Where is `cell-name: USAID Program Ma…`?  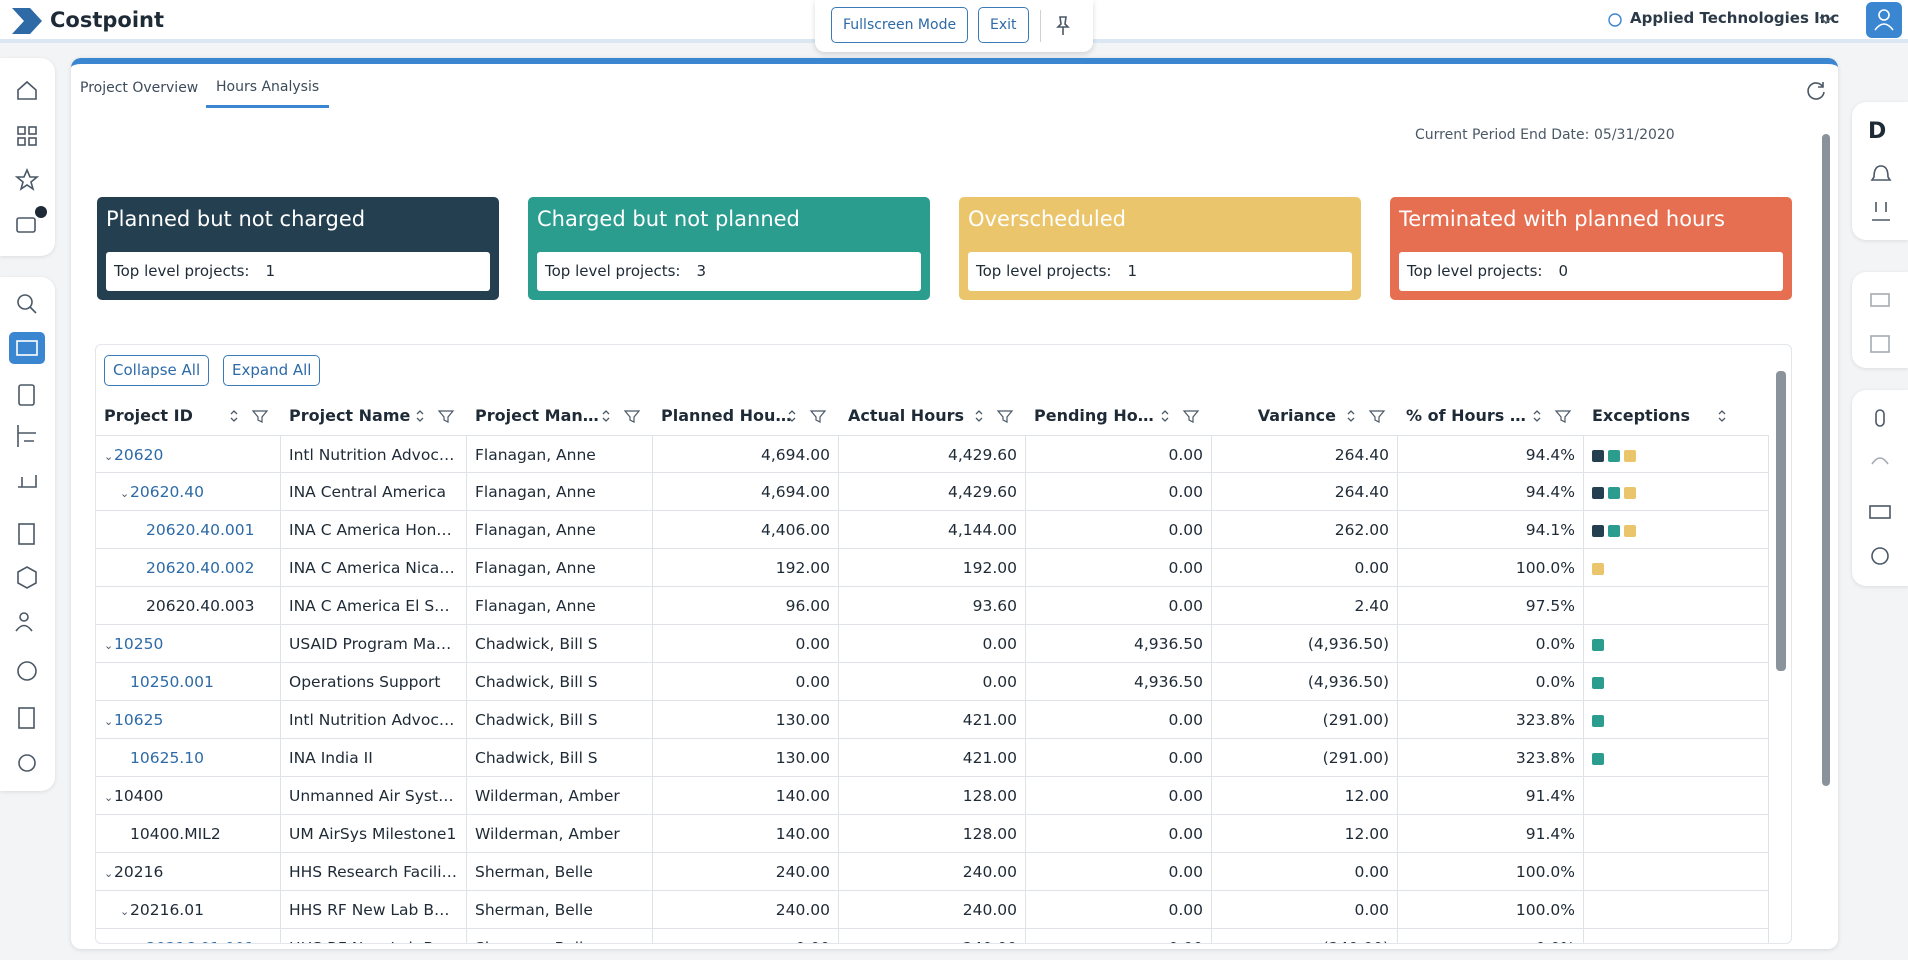 cell-name: USAID Program Ma… is located at coordinates (374, 644).